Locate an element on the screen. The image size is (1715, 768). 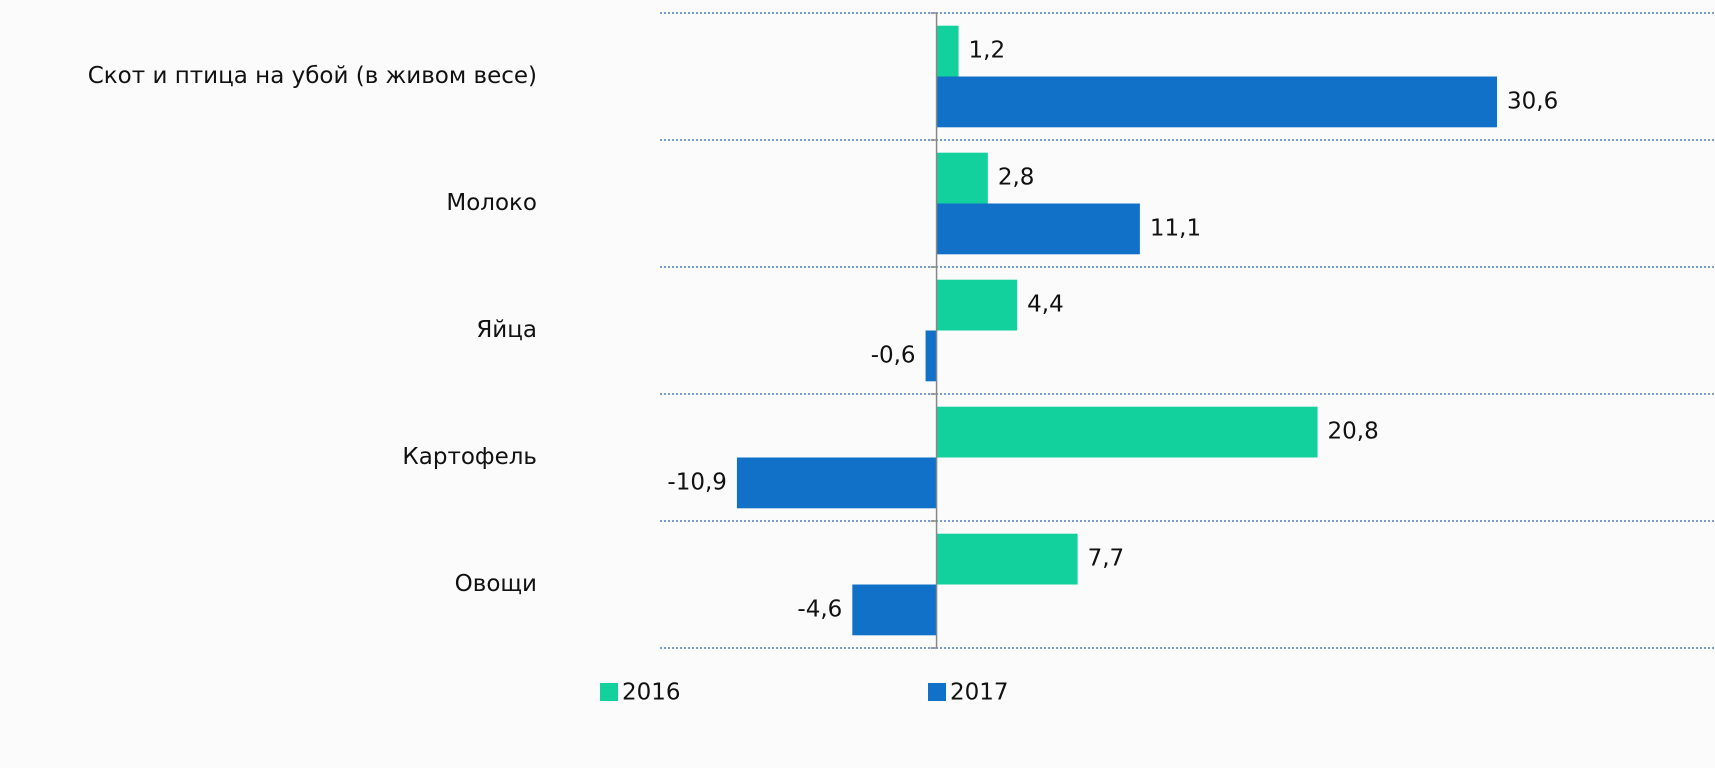
value-label: -0,6 is located at coordinates (893, 355).